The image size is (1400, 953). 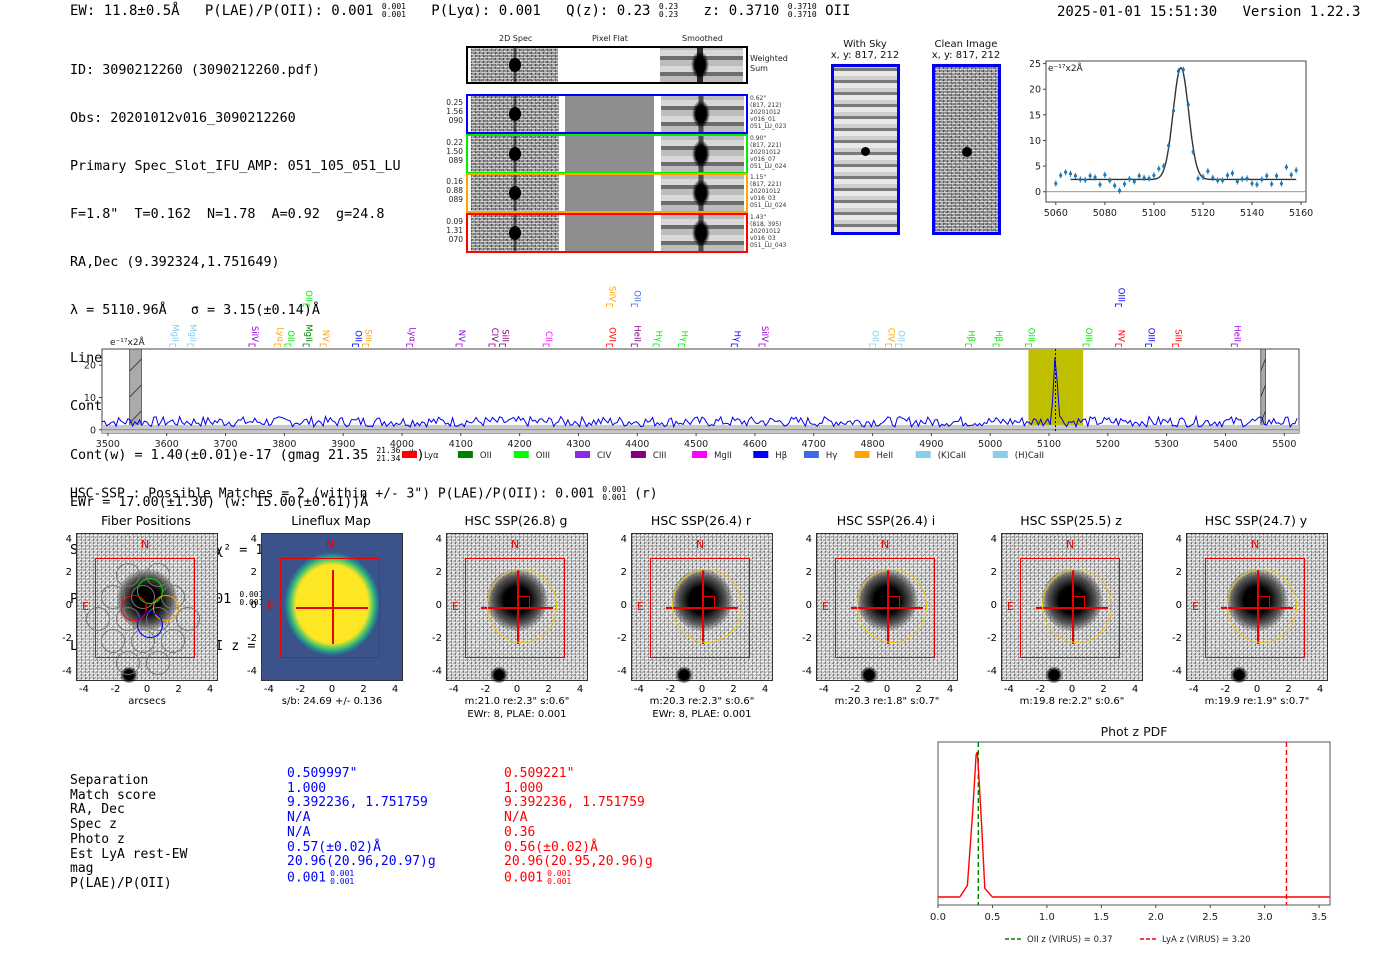 I want to click on weighted-sum-label: Weighted Sum, so click(x=769, y=63).